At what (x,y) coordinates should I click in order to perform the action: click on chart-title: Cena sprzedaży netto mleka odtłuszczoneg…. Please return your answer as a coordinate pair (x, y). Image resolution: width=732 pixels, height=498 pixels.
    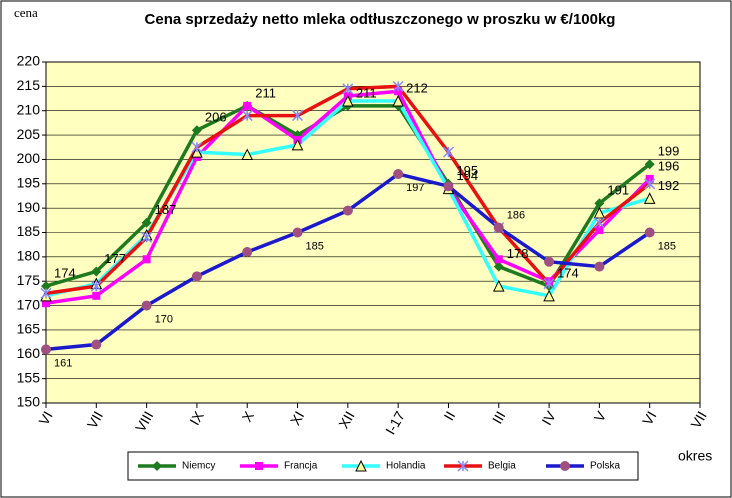
    Looking at the image, I should click on (380, 19).